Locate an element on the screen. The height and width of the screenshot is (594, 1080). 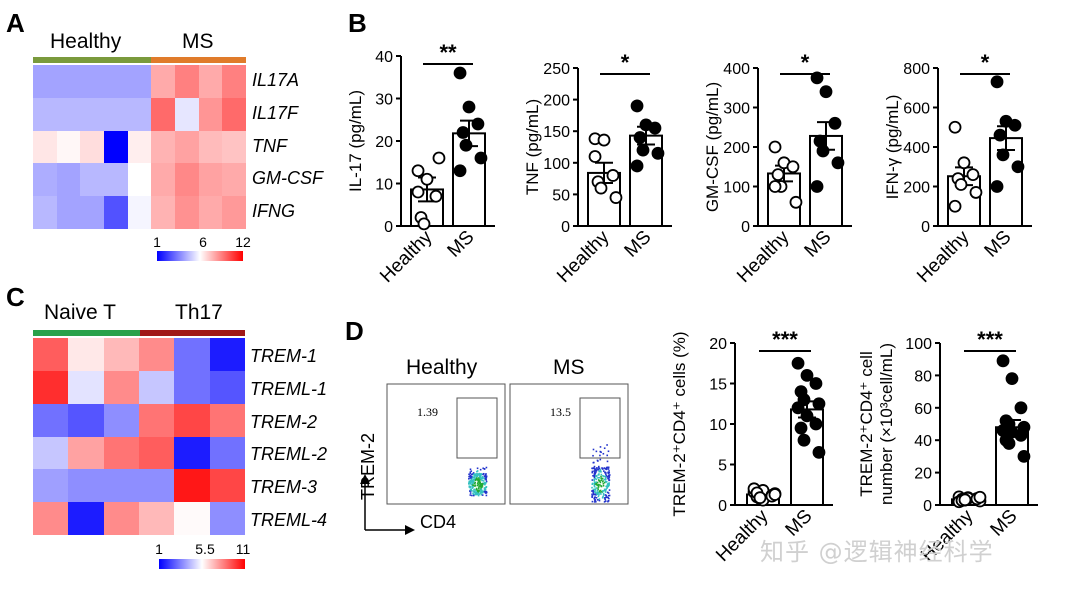
heatmap-c-naive-bar is located at coordinates (86, 333).